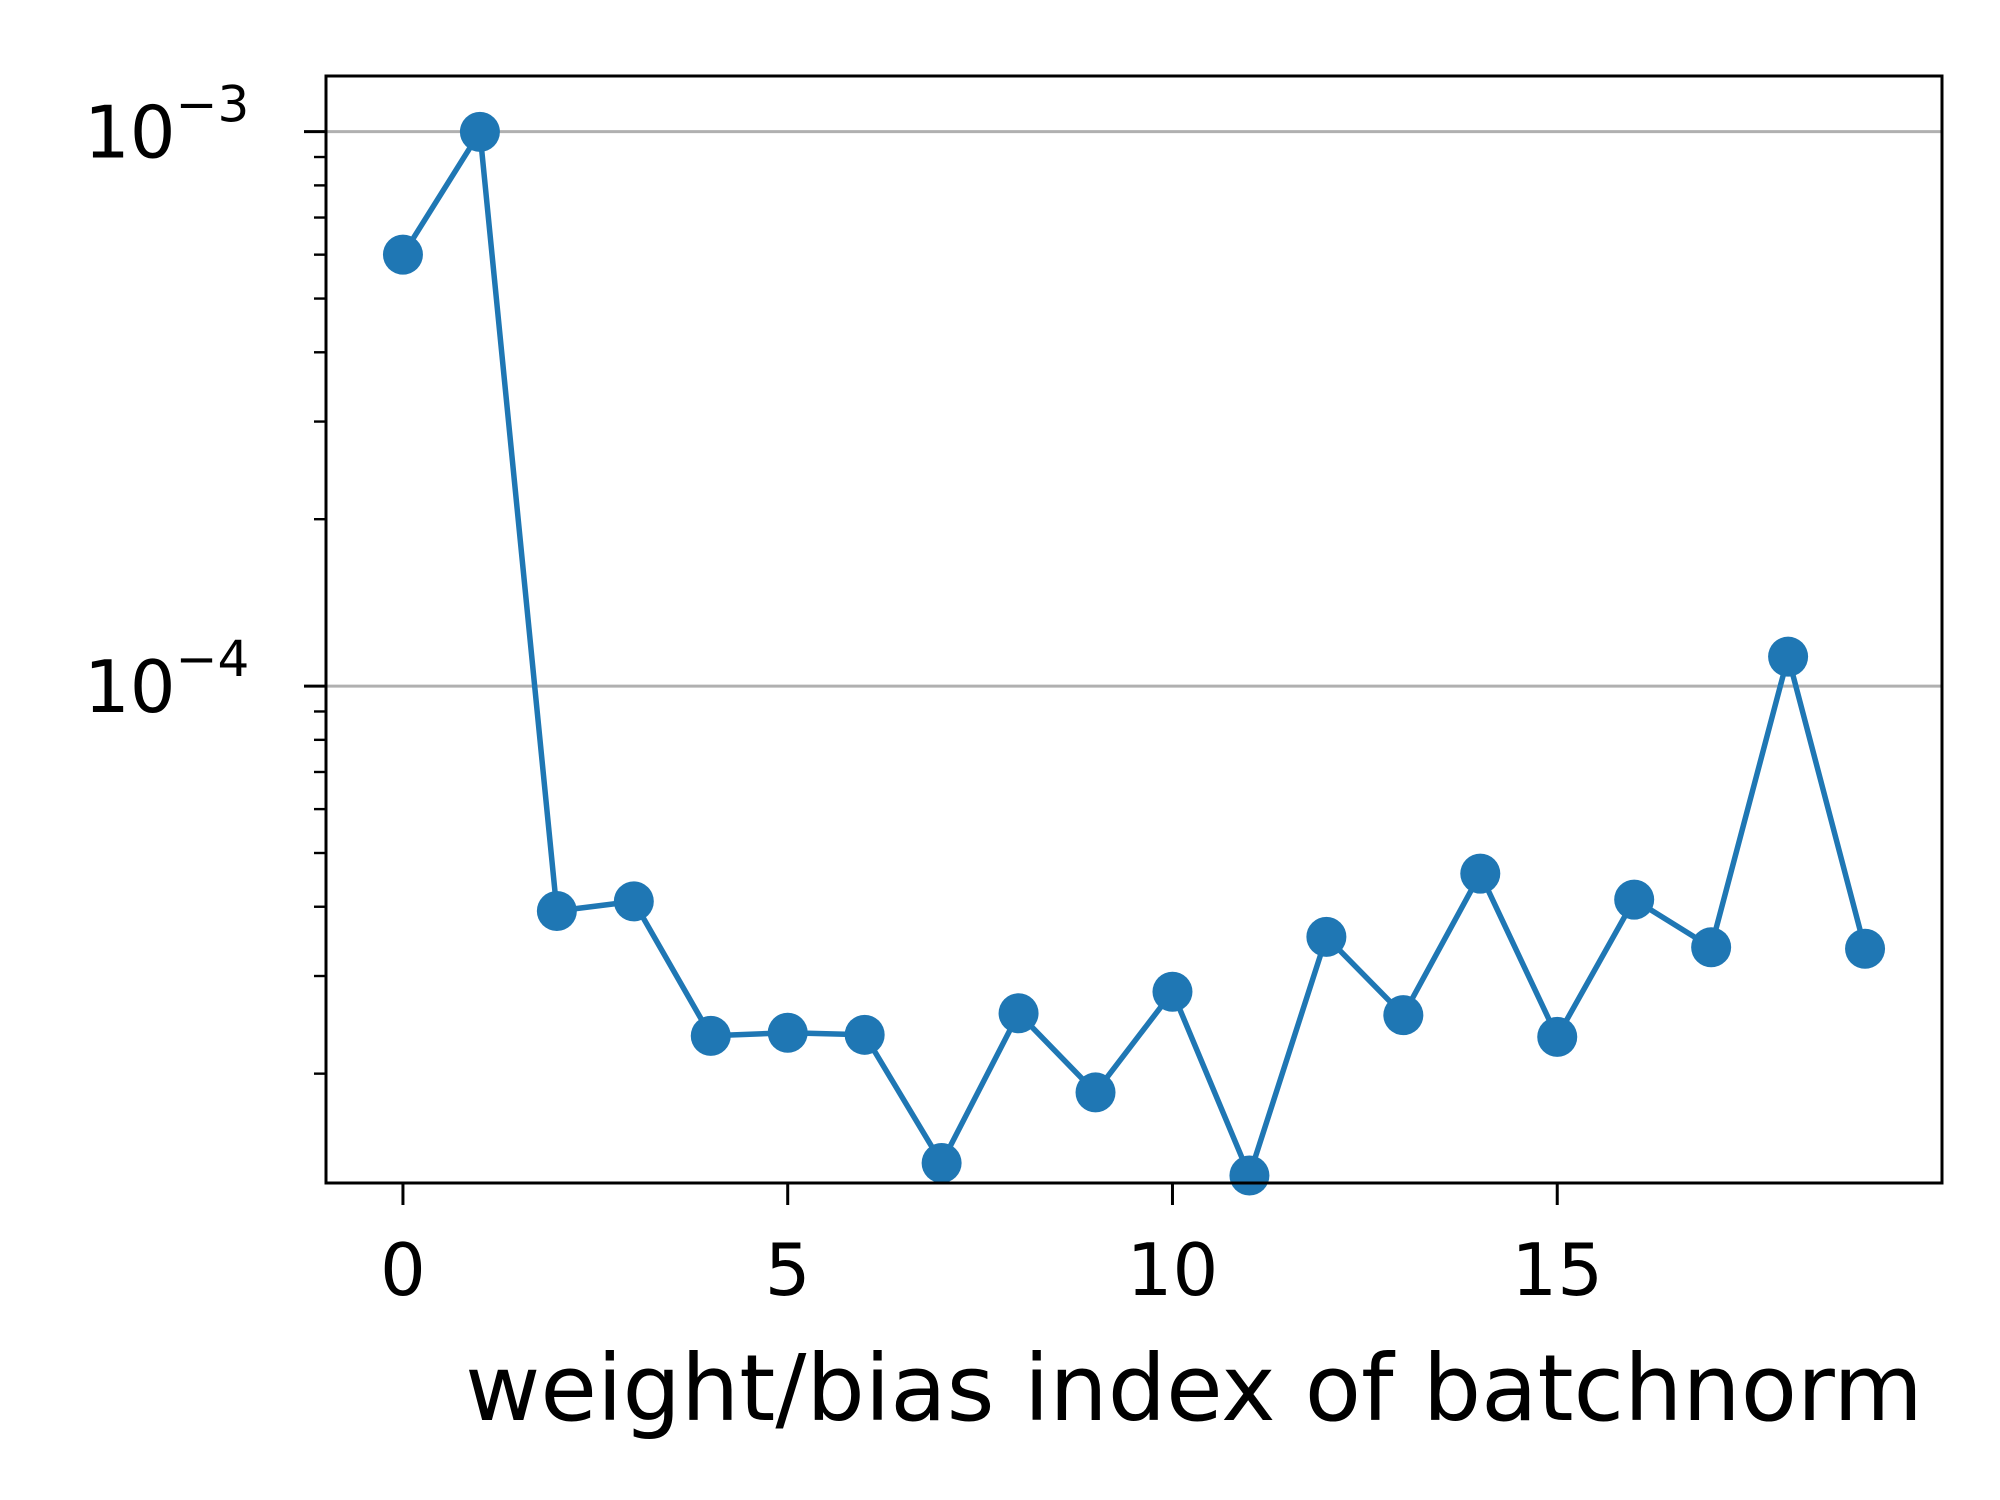 The height and width of the screenshot is (1500, 2000). What do you see at coordinates (166, 125) in the screenshot?
I see `y-tick-label-0: 10⁻³` at bounding box center [166, 125].